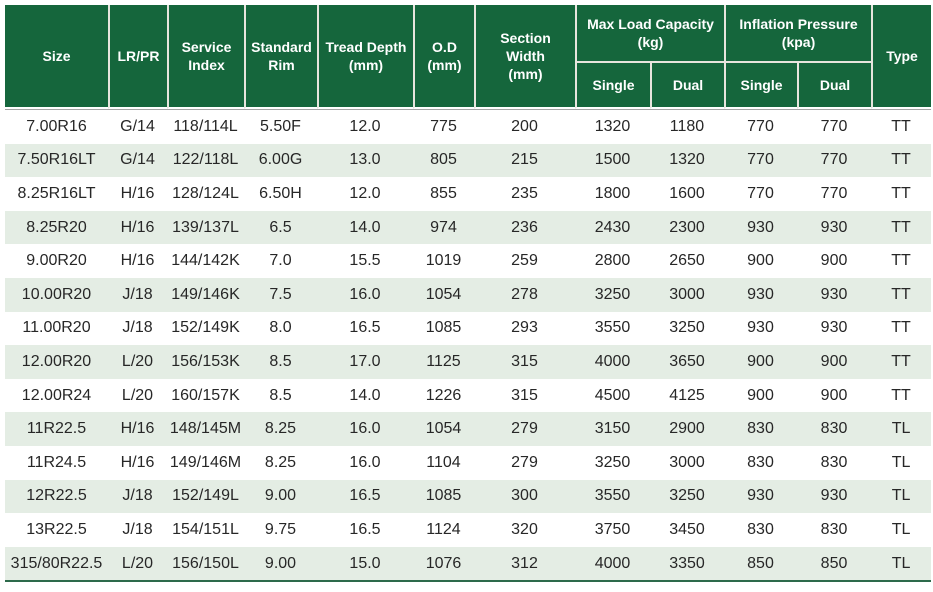  I want to click on cell-size: 8.25R16LT, so click(56, 194).